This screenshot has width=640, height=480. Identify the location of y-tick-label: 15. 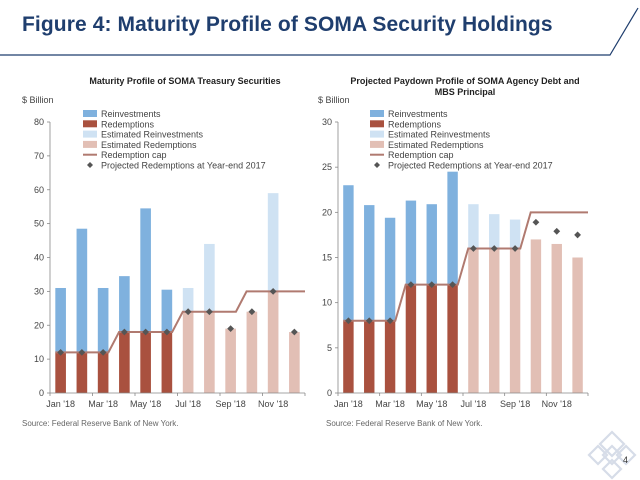
(327, 258).